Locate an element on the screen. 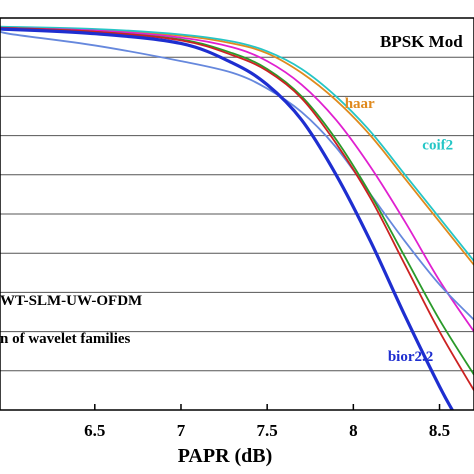 This screenshot has height=474, width=474. x-axis-label: PAPR (dB) is located at coordinates (225, 456).